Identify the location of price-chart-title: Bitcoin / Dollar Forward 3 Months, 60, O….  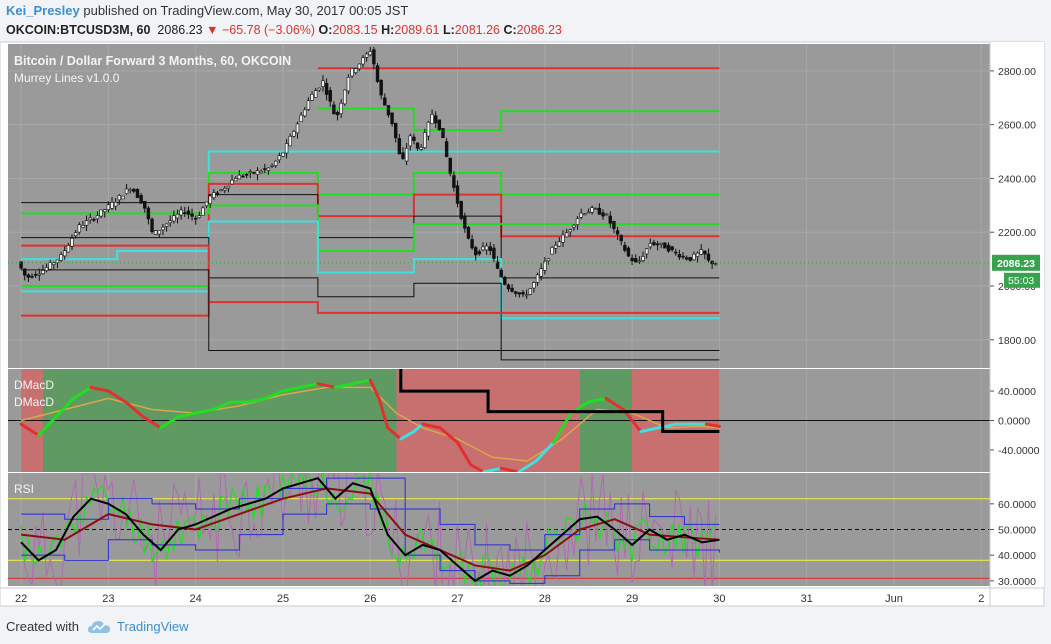
(152, 61).